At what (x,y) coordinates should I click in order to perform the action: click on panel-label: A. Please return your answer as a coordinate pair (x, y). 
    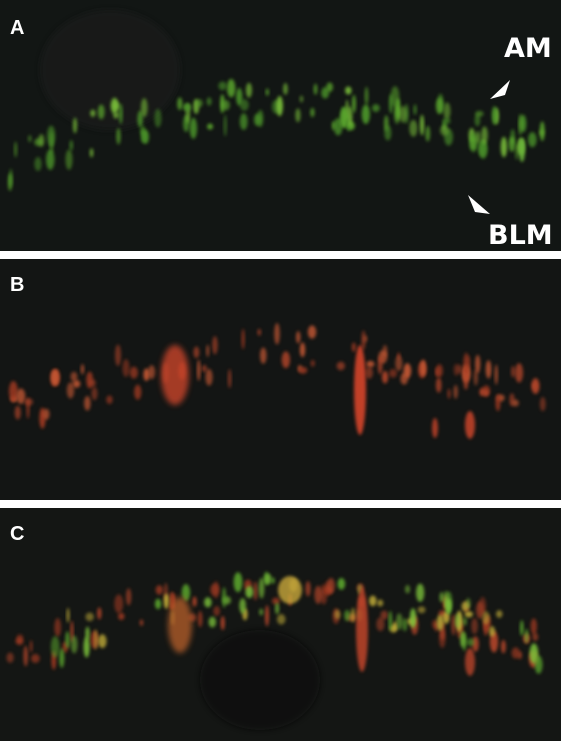
    Looking at the image, I should click on (17, 28).